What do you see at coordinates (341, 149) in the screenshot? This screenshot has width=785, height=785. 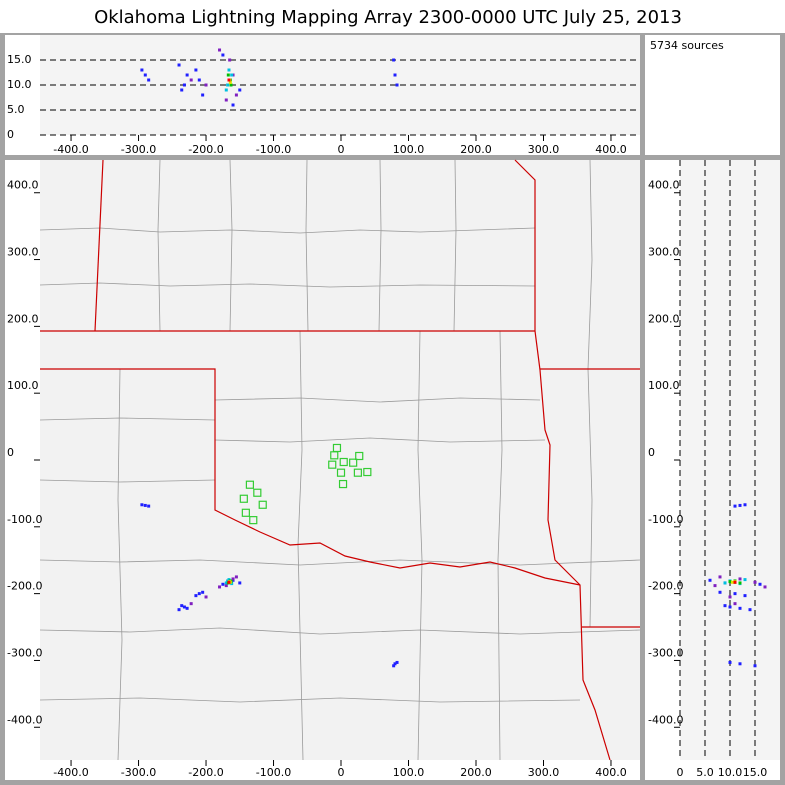 I see `x-tick-label: 0` at bounding box center [341, 149].